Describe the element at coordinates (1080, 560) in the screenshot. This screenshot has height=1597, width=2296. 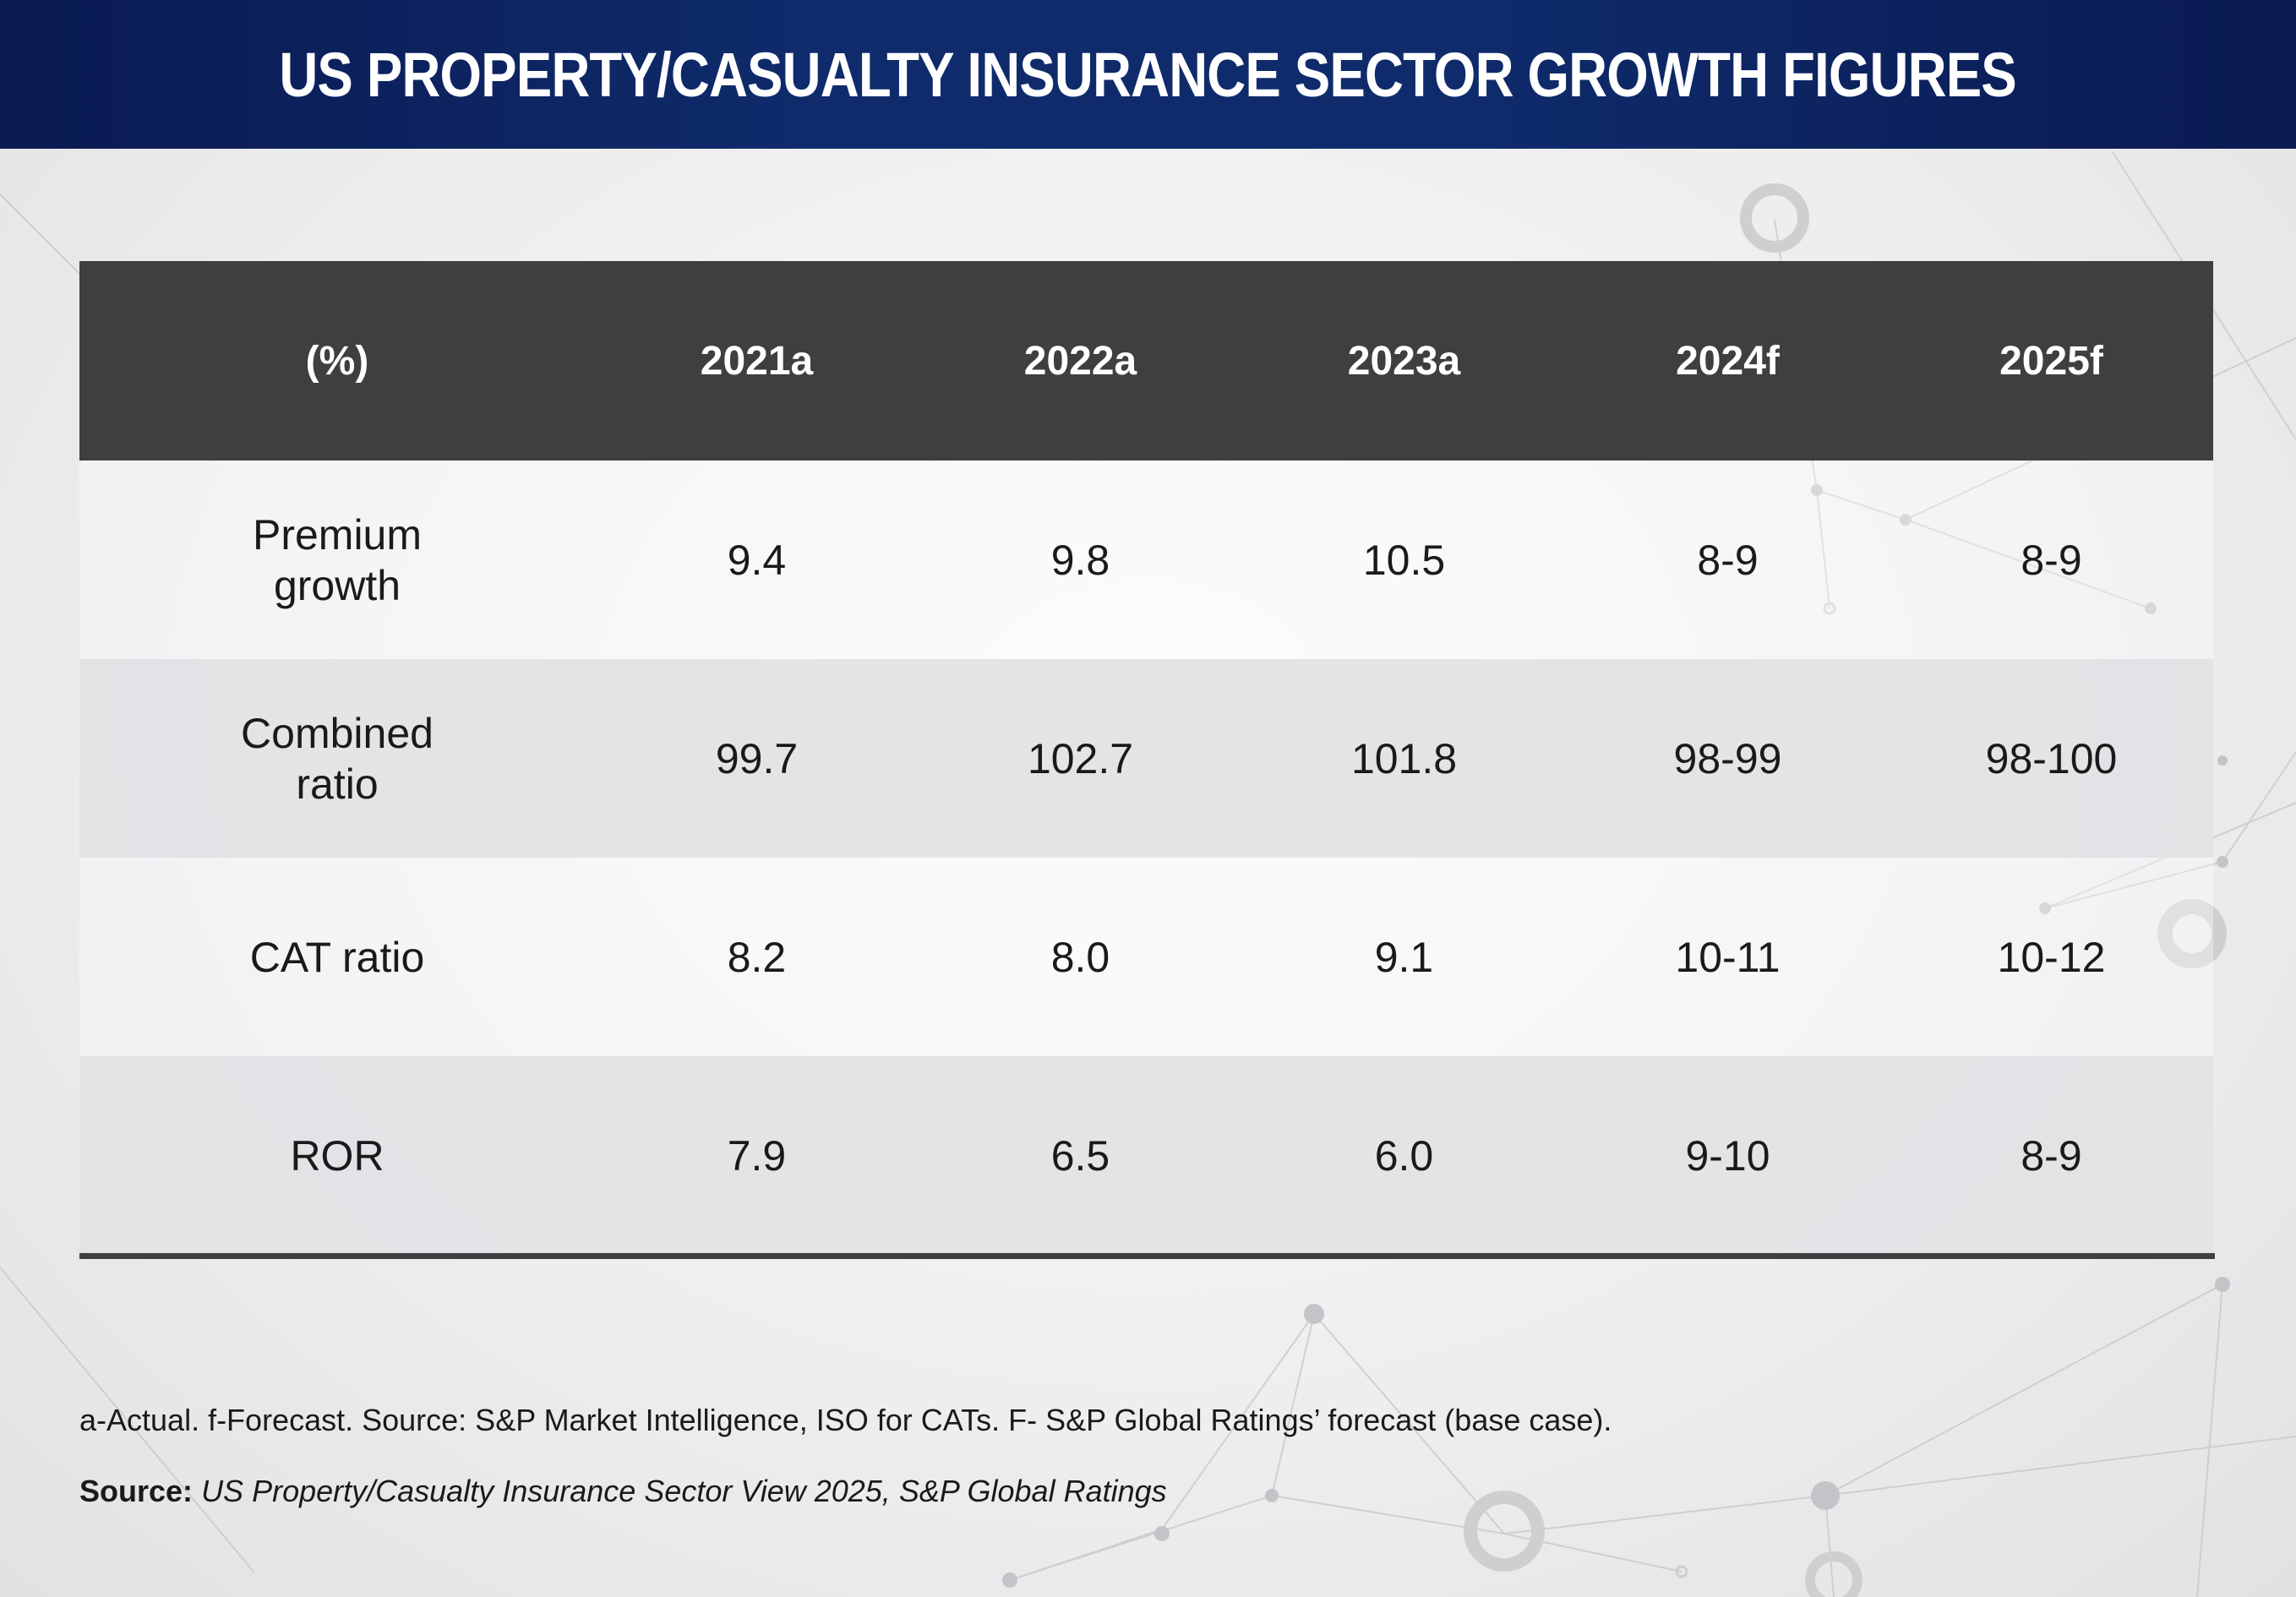
I see `table-cell: 9.8` at that location.